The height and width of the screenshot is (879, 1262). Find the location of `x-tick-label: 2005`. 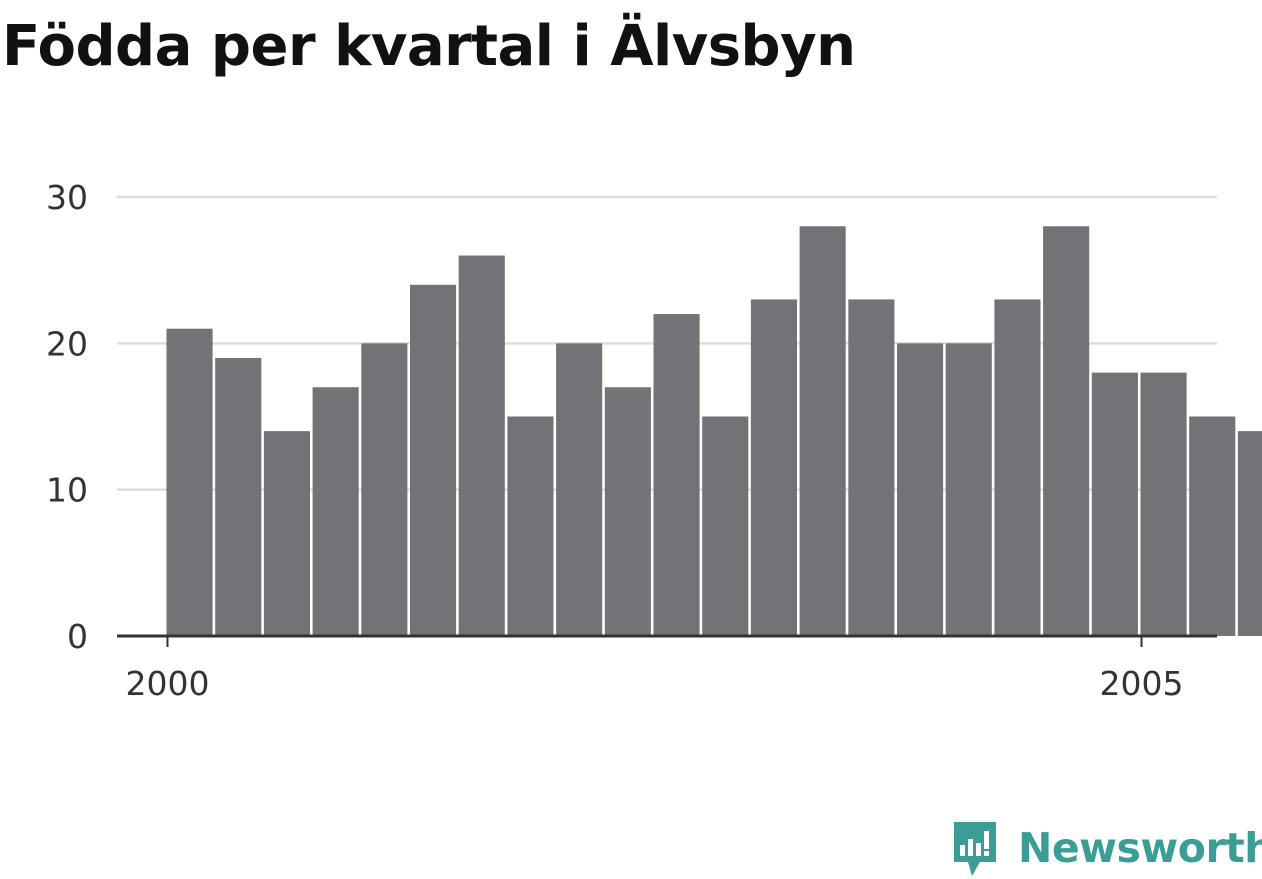

x-tick-label: 2005 is located at coordinates (1142, 683).